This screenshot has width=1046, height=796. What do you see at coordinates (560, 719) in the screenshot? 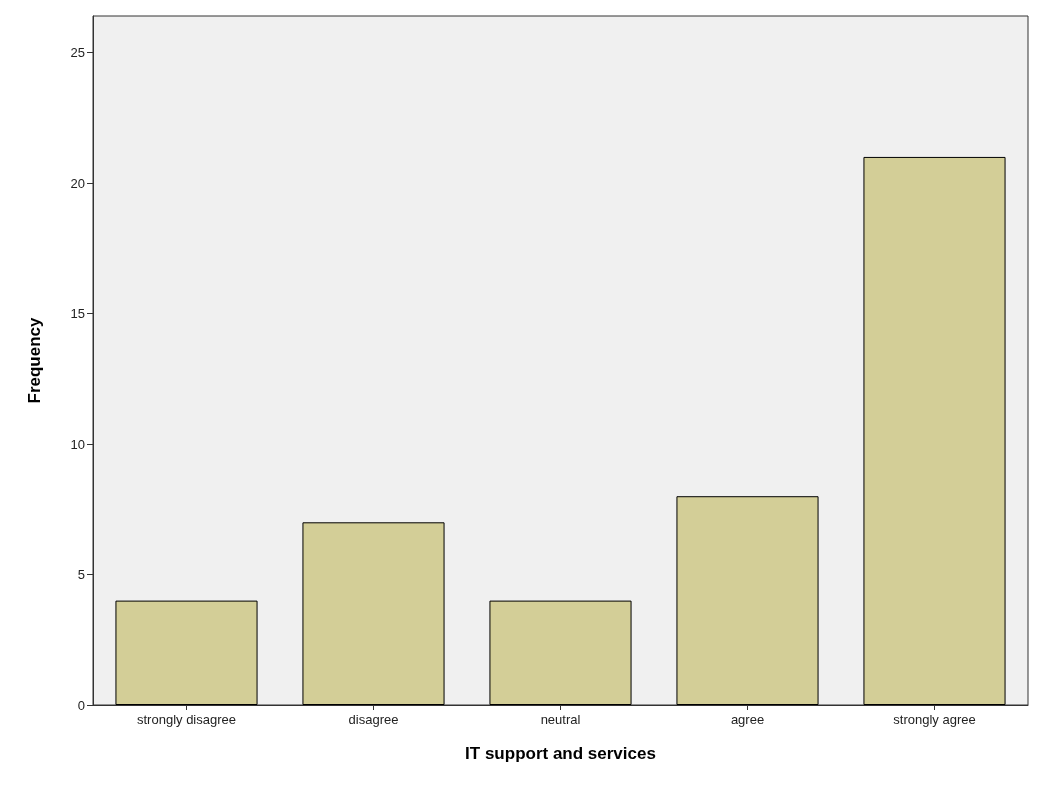
I see `x-tick-label: neutral` at bounding box center [560, 719].